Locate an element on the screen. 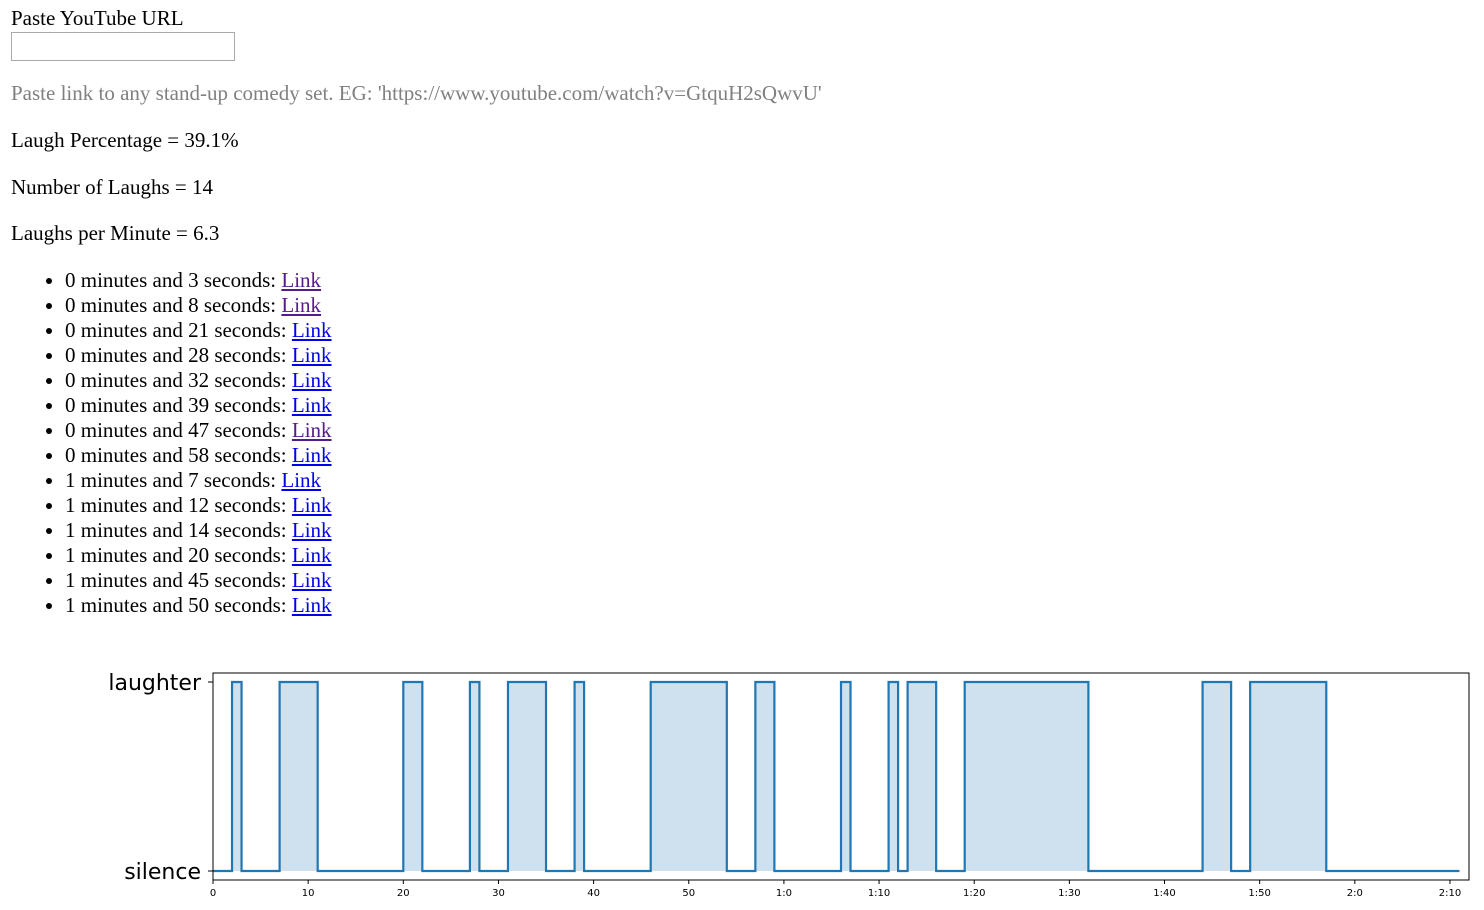  laugh-percentage: Laugh Percentage = 39.1% is located at coordinates (125, 140).